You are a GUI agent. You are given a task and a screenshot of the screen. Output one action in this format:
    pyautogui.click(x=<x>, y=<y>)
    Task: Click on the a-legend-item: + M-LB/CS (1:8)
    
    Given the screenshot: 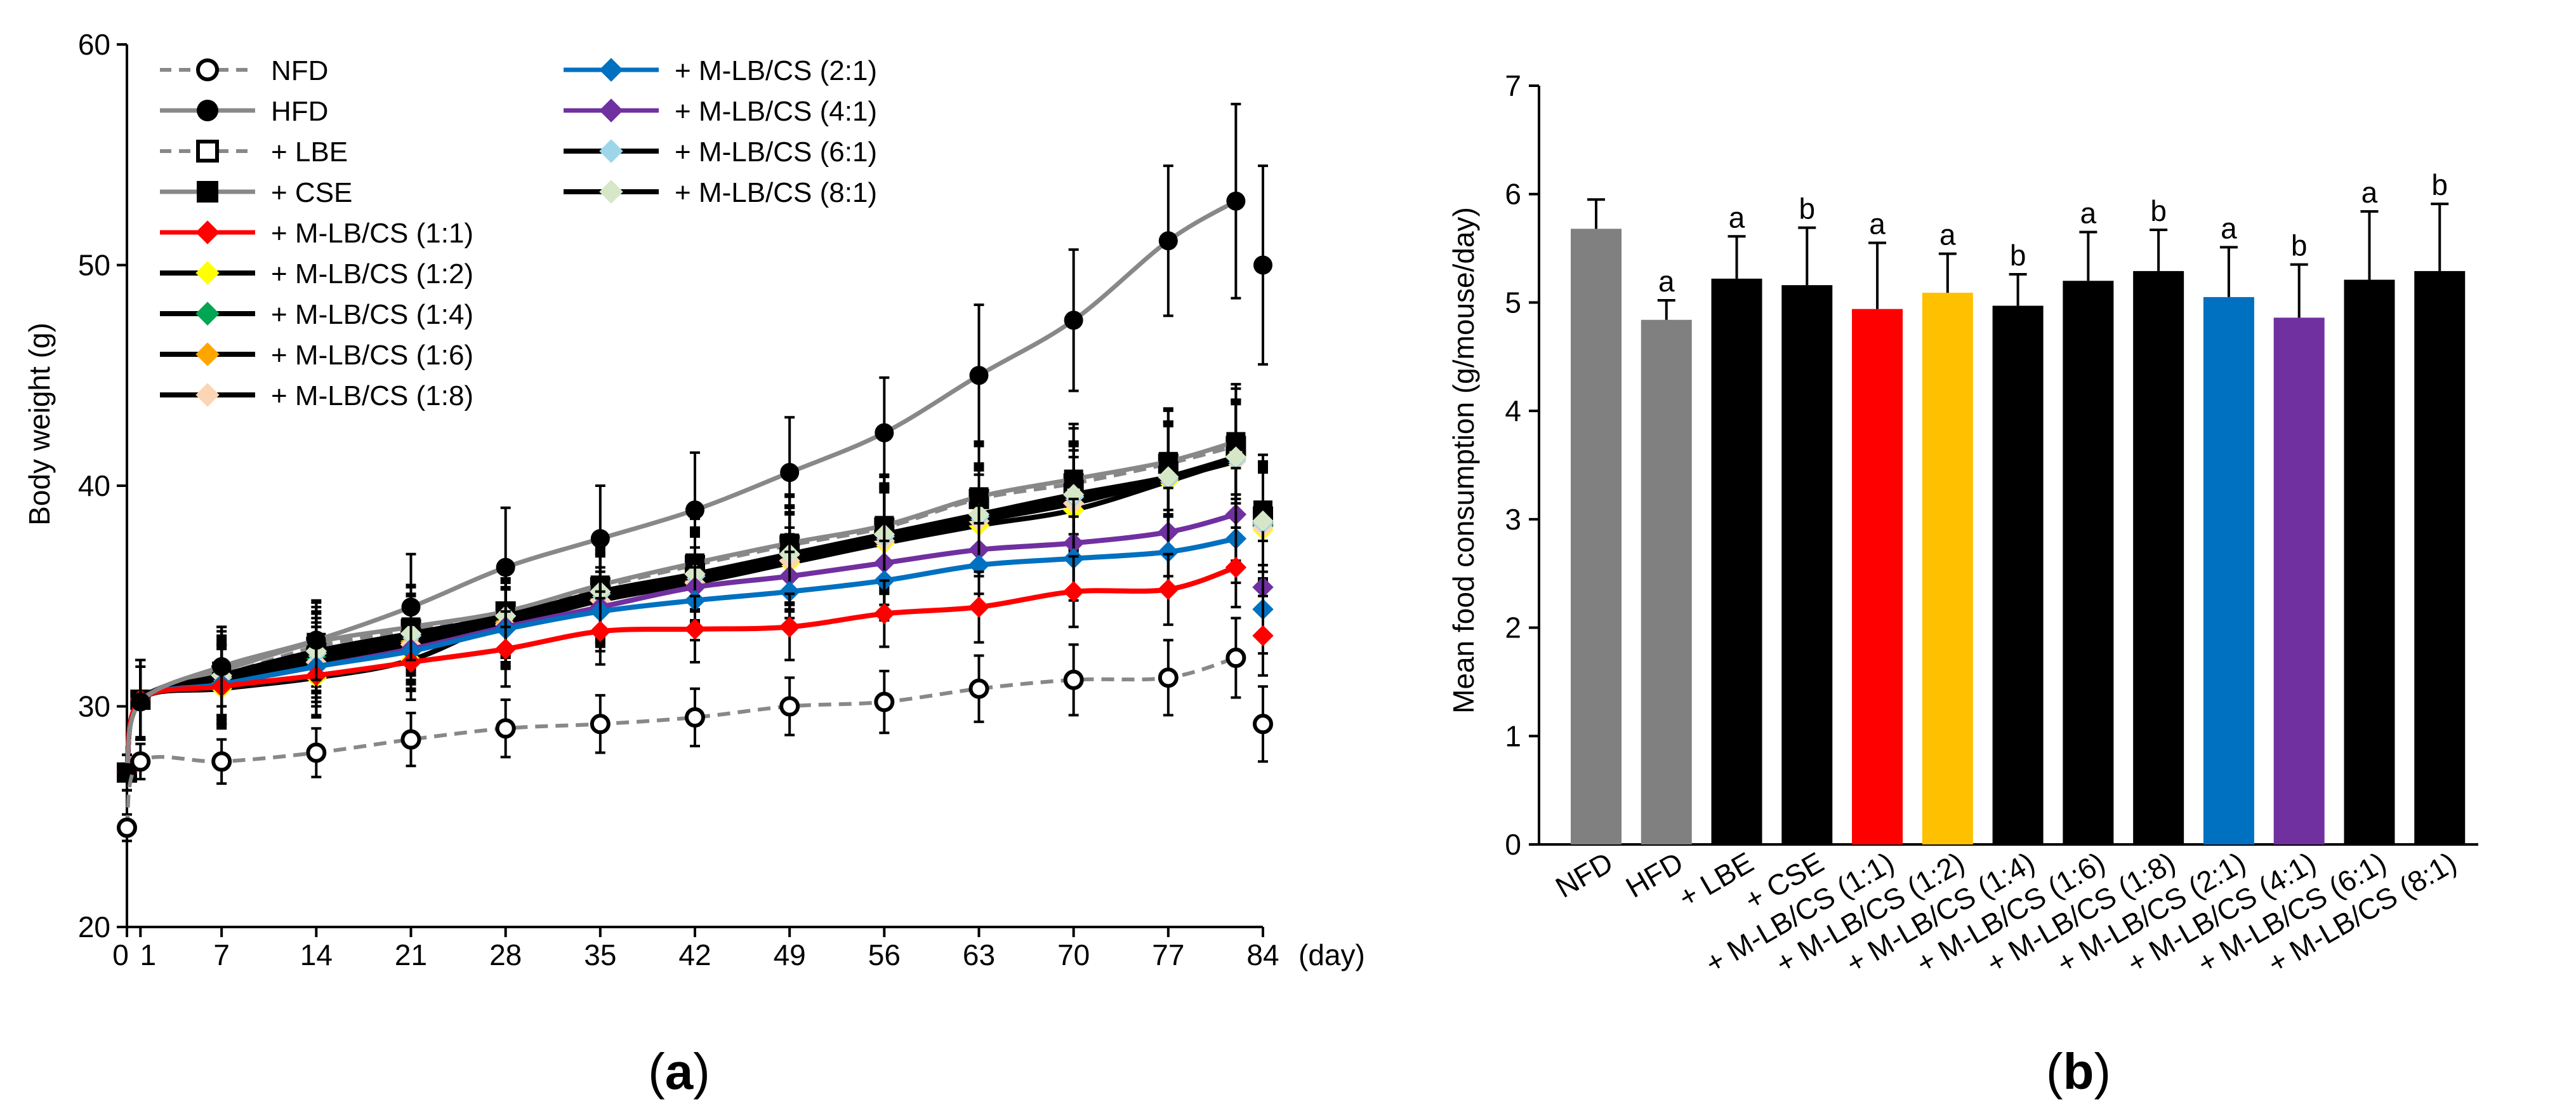 What is the action you would take?
    pyautogui.click(x=316, y=395)
    